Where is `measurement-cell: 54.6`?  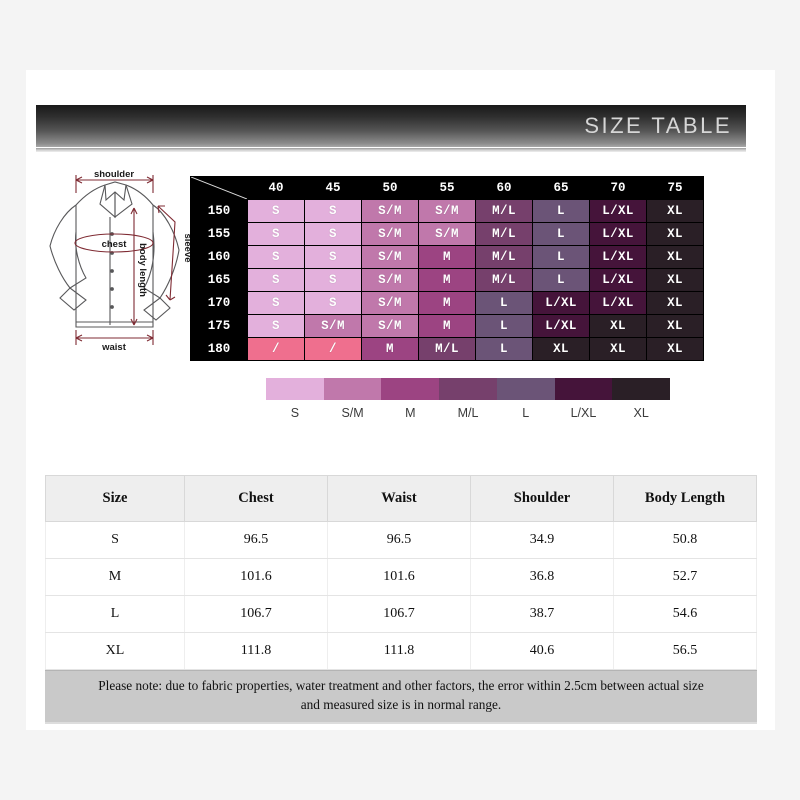
measurement-cell: 54.6 is located at coordinates (685, 614).